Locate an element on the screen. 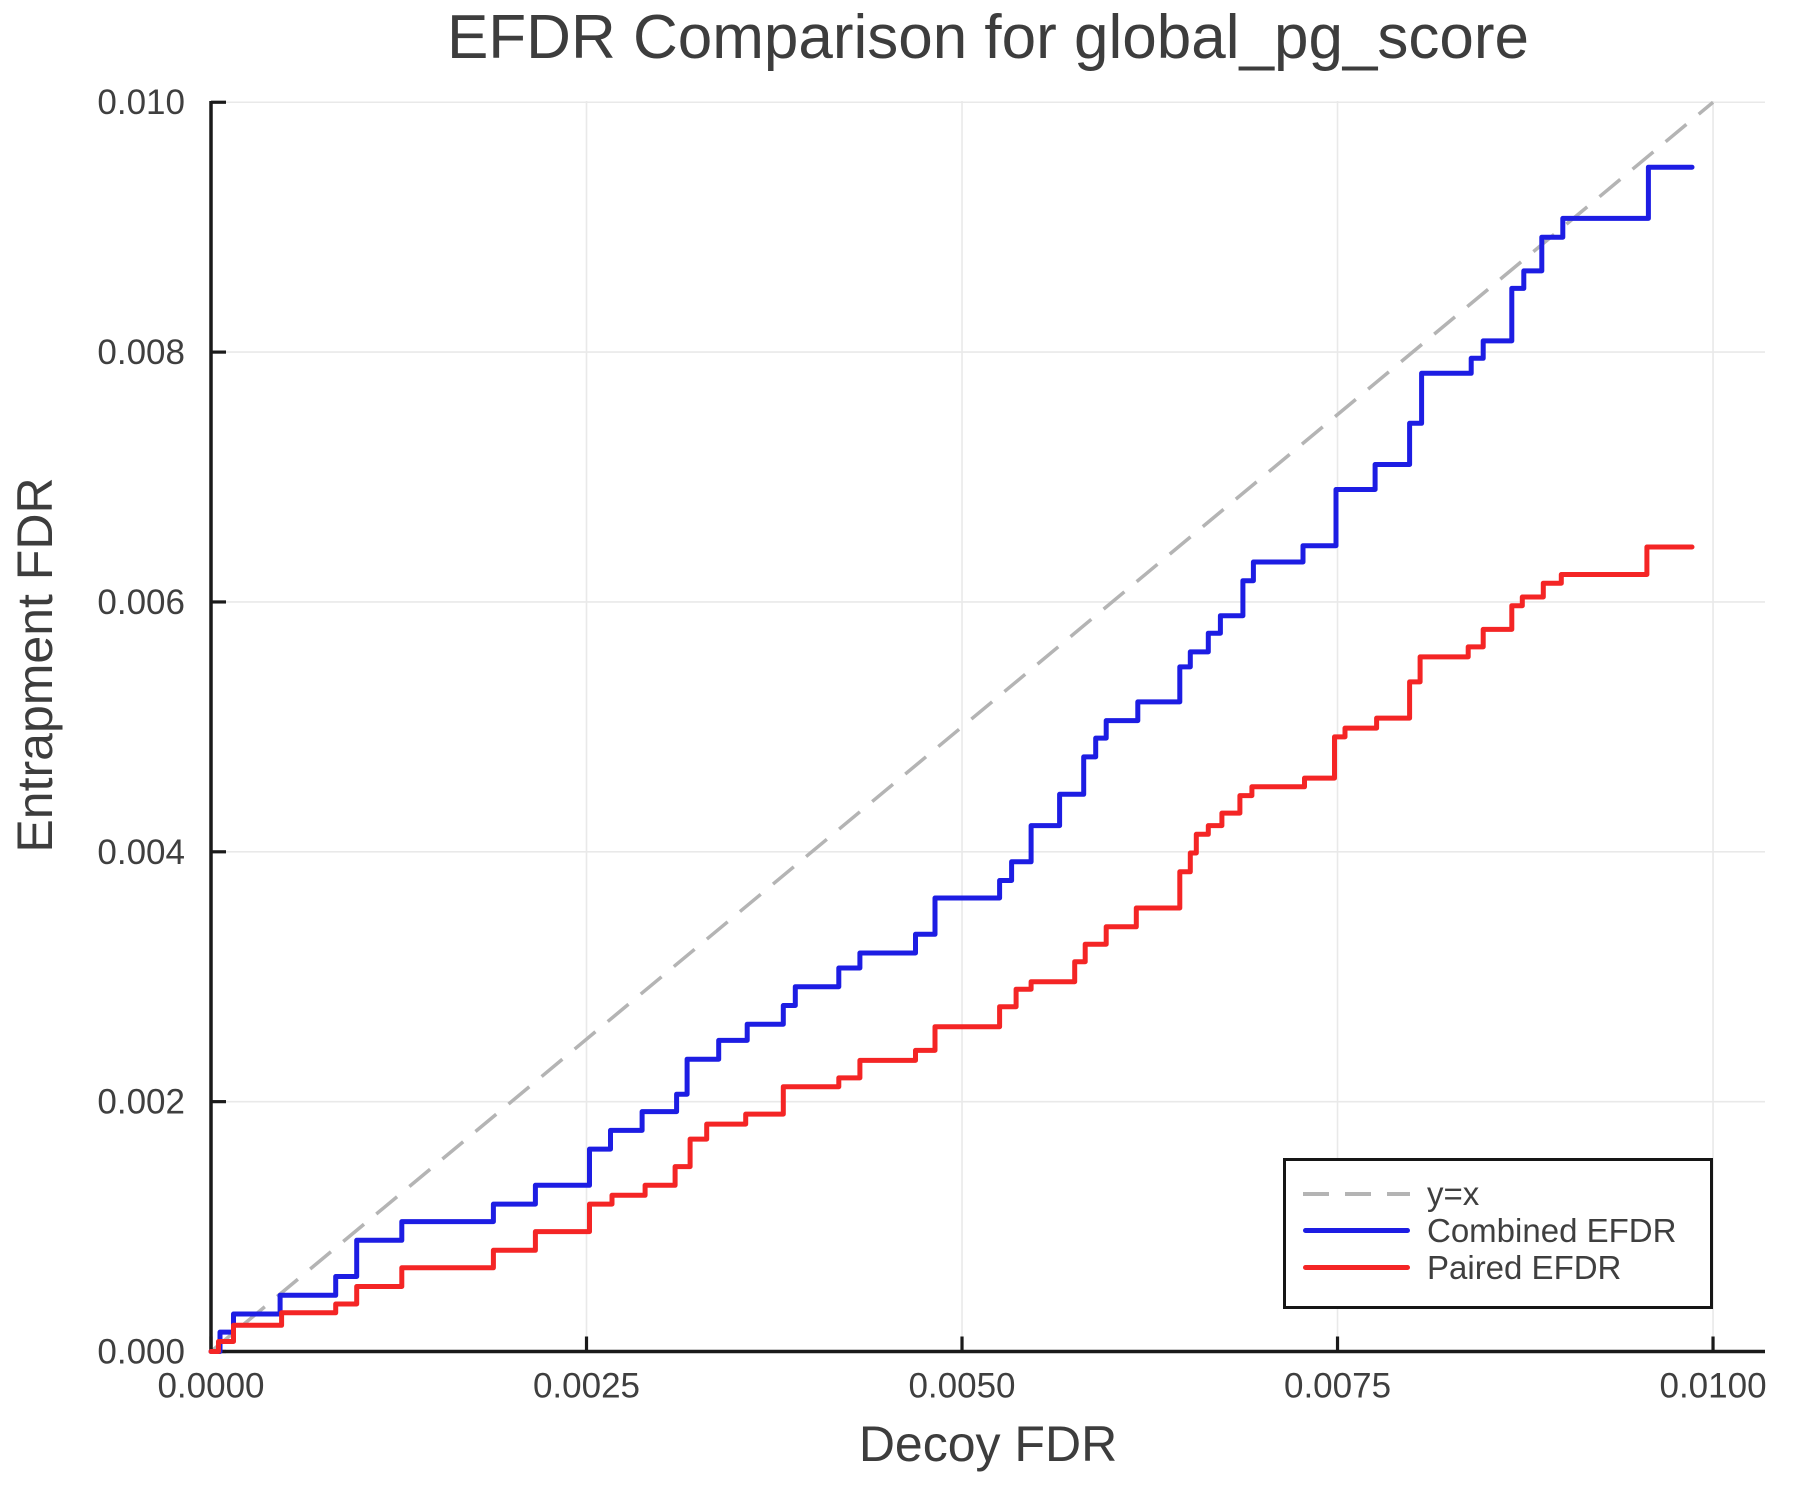 The width and height of the screenshot is (1800, 1500). y-tick-label: 0.008 is located at coordinates (141, 352).